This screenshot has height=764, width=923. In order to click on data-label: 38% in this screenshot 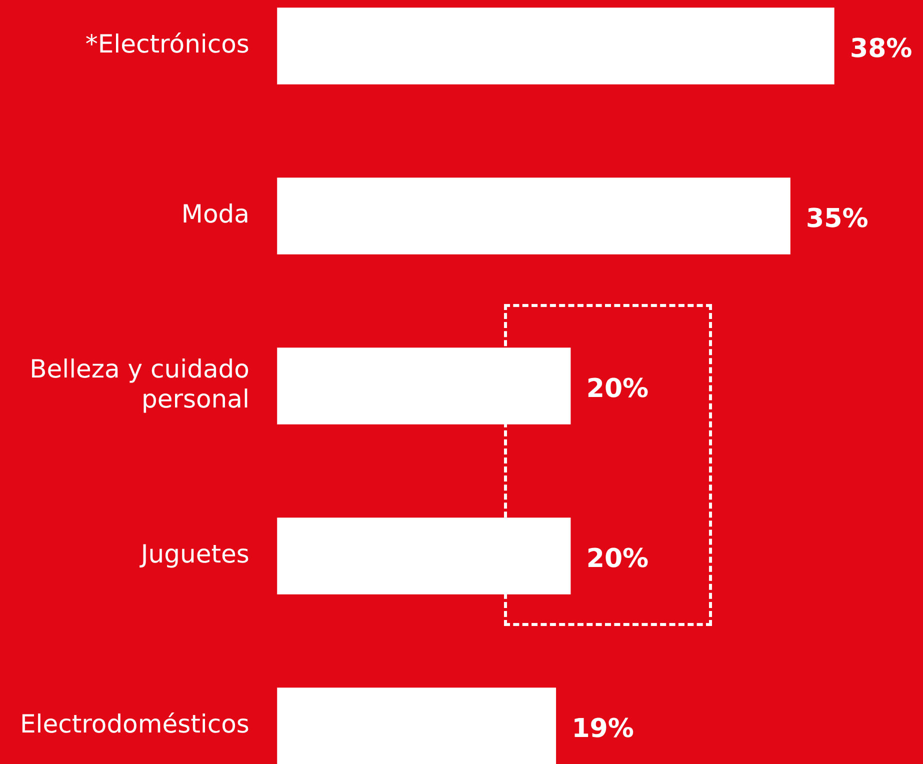, I will do `click(881, 49)`.